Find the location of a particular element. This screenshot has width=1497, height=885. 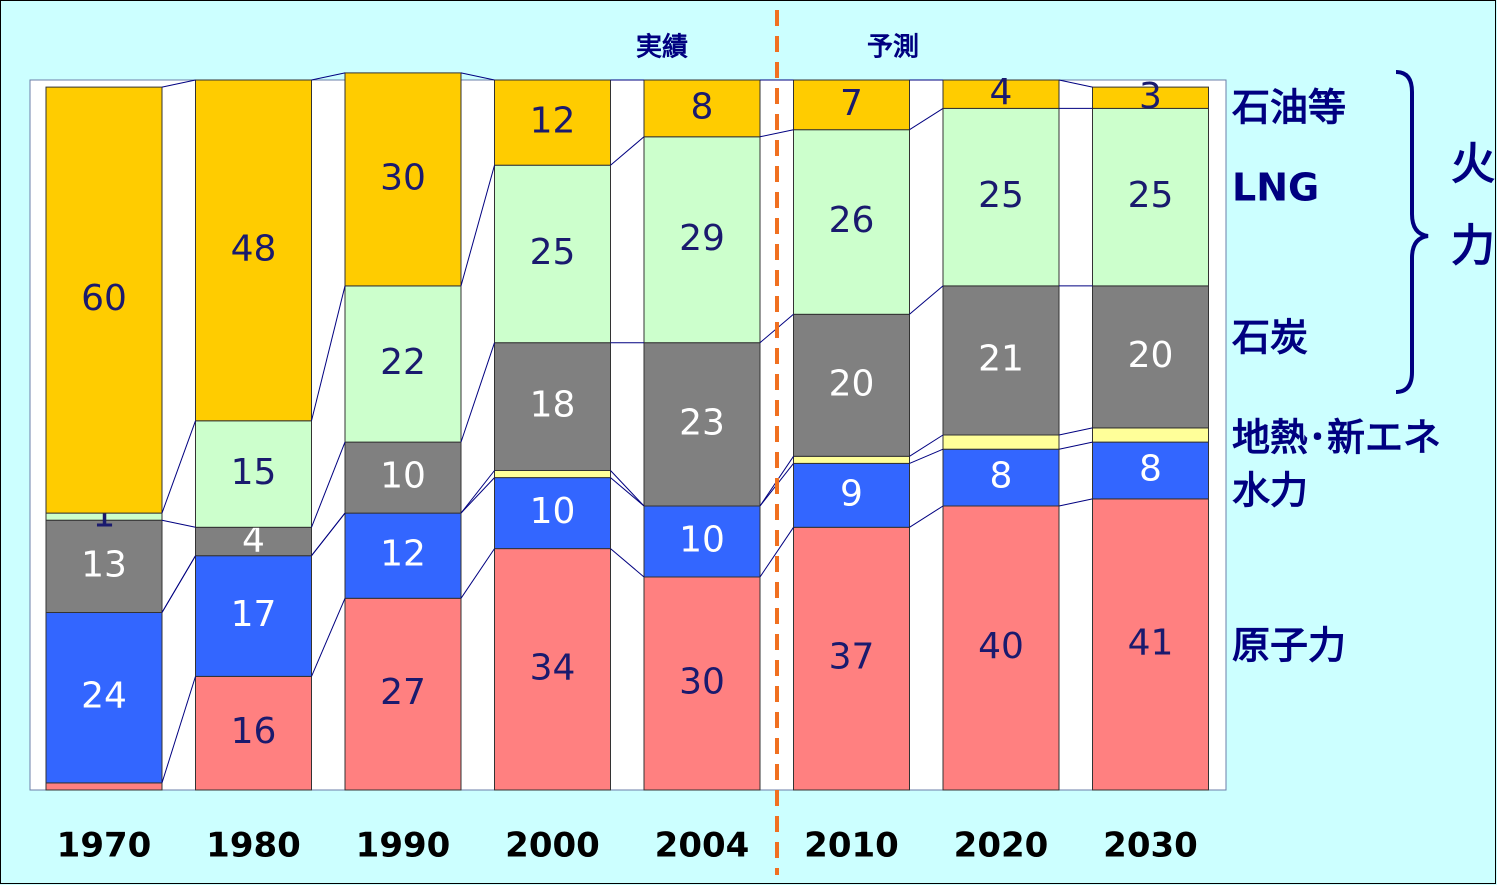

data-label: 17 is located at coordinates (254, 614).